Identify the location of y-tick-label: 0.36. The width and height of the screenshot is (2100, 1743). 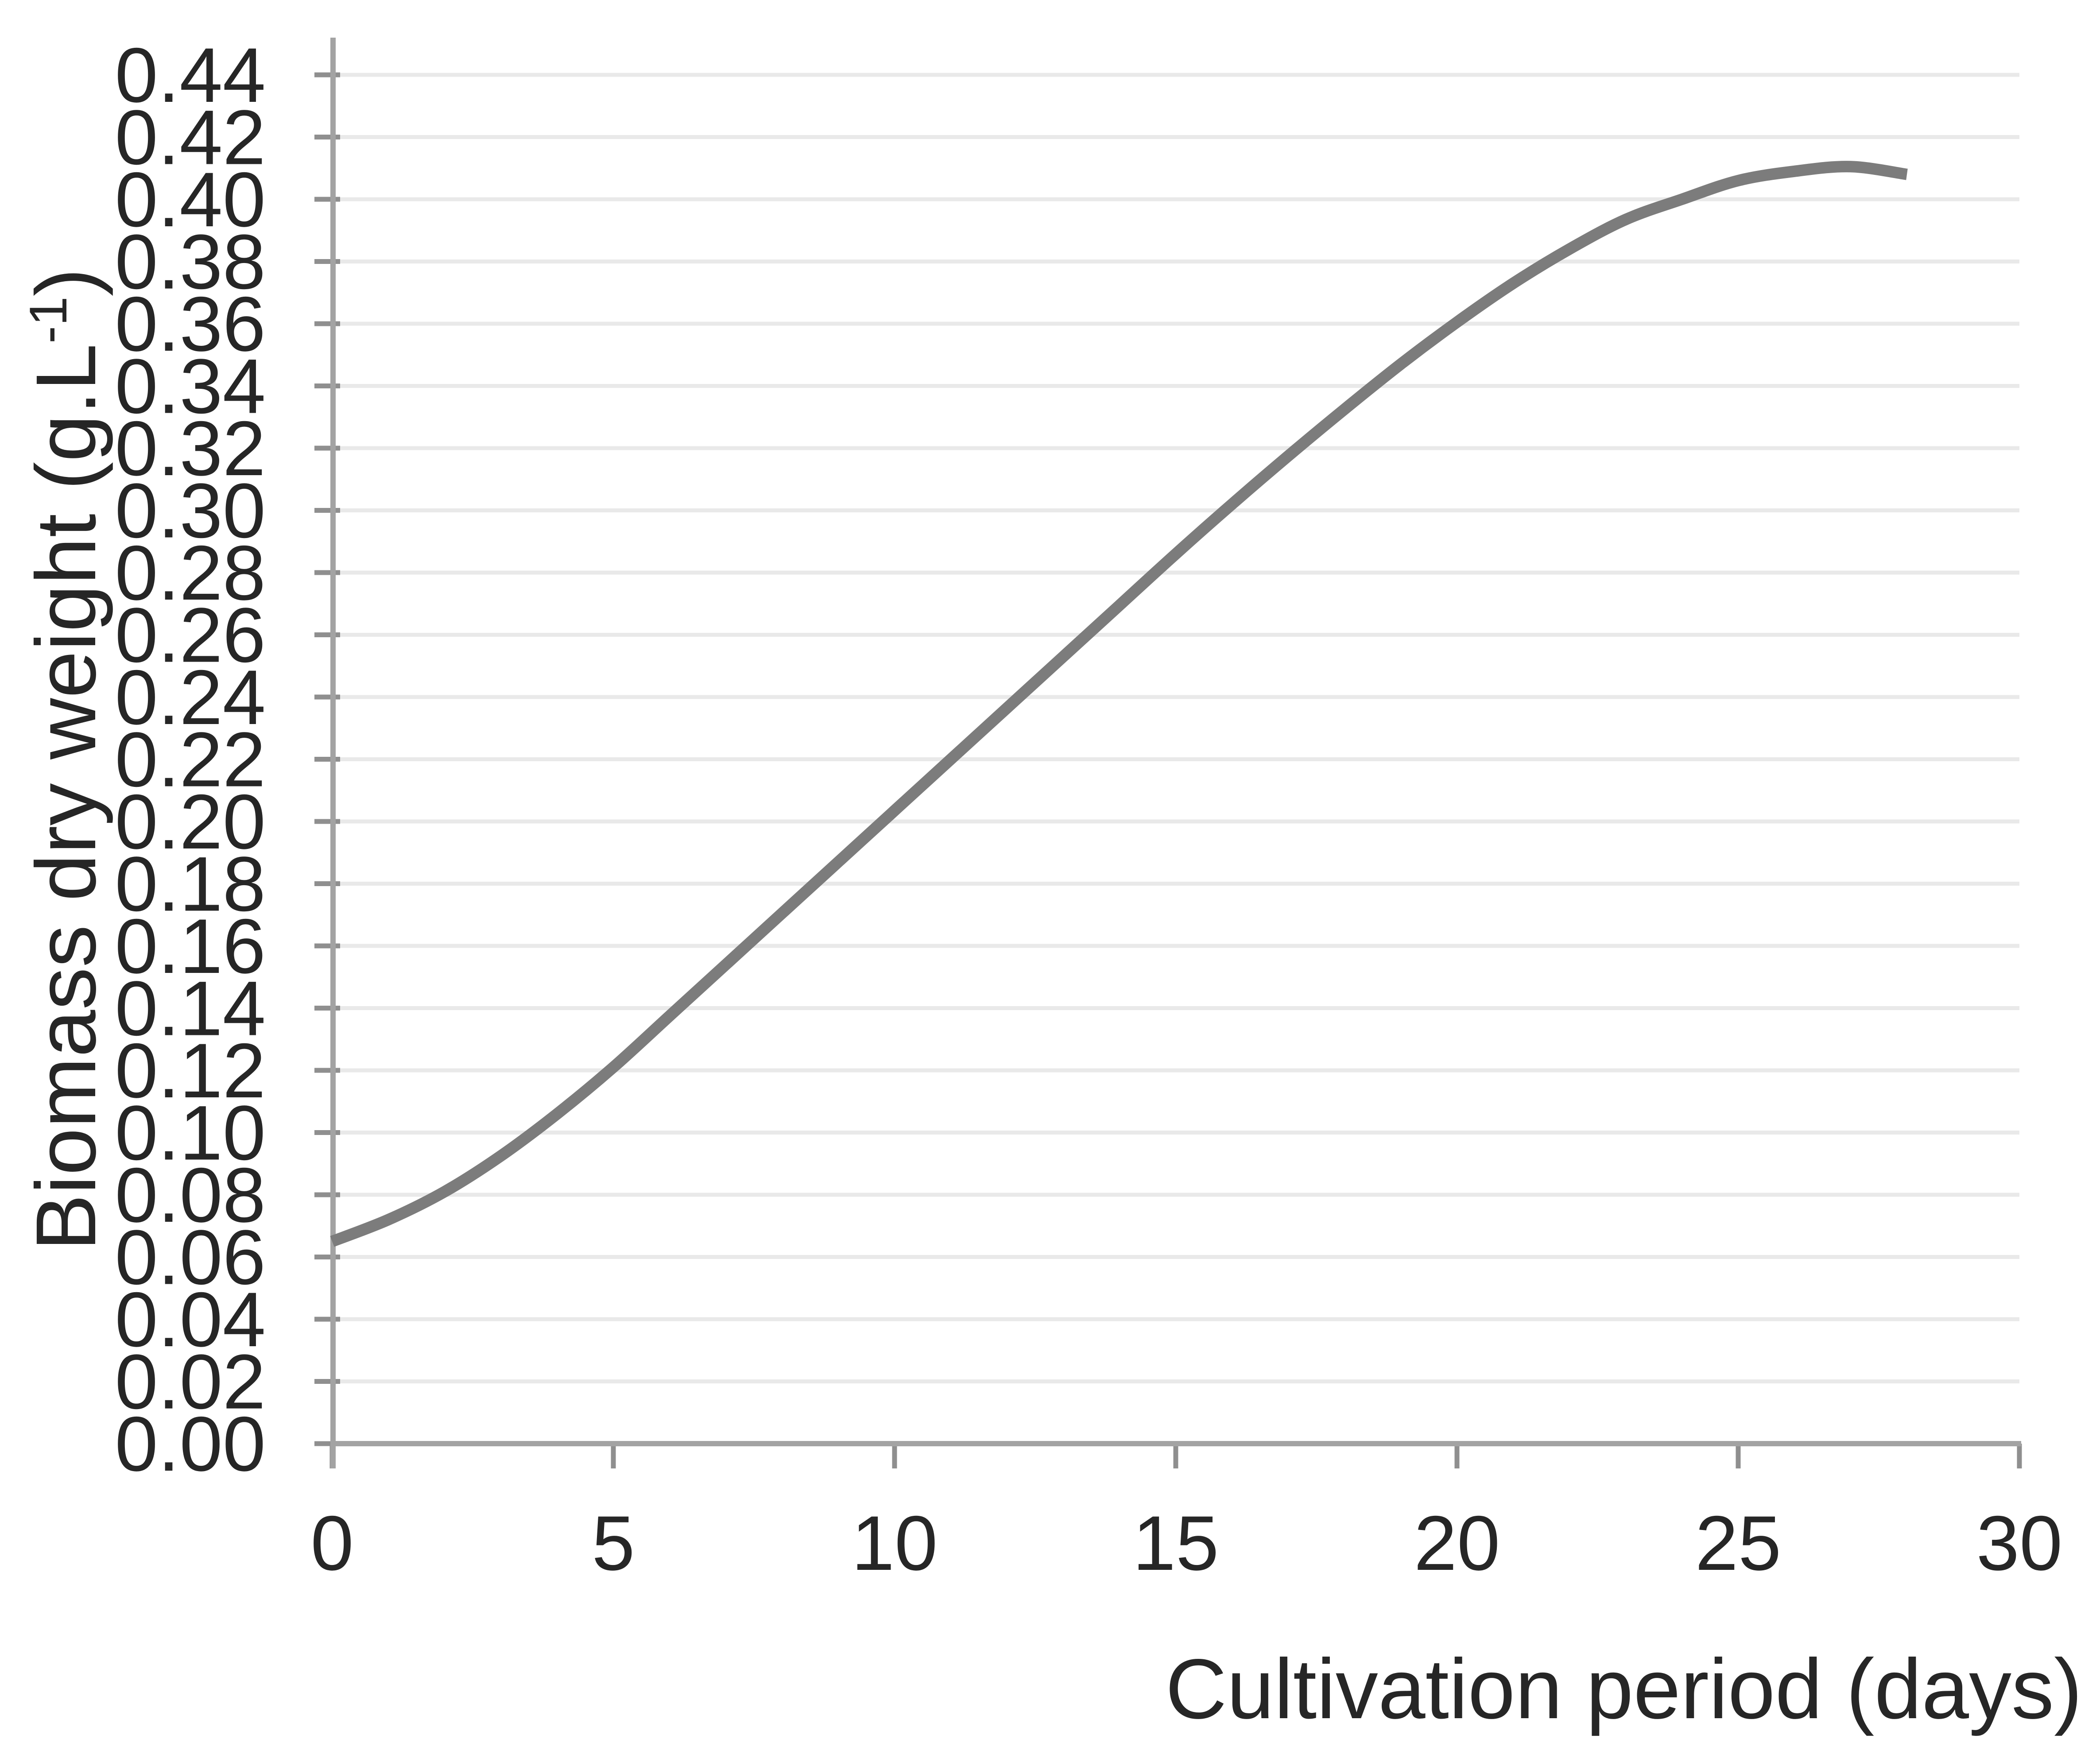
(191, 324).